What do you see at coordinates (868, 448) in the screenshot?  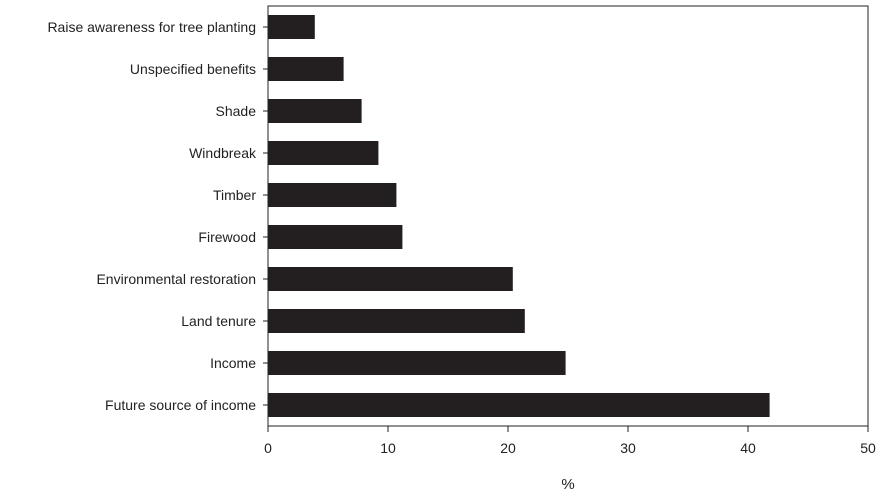 I see `x-tick-label-5: 50` at bounding box center [868, 448].